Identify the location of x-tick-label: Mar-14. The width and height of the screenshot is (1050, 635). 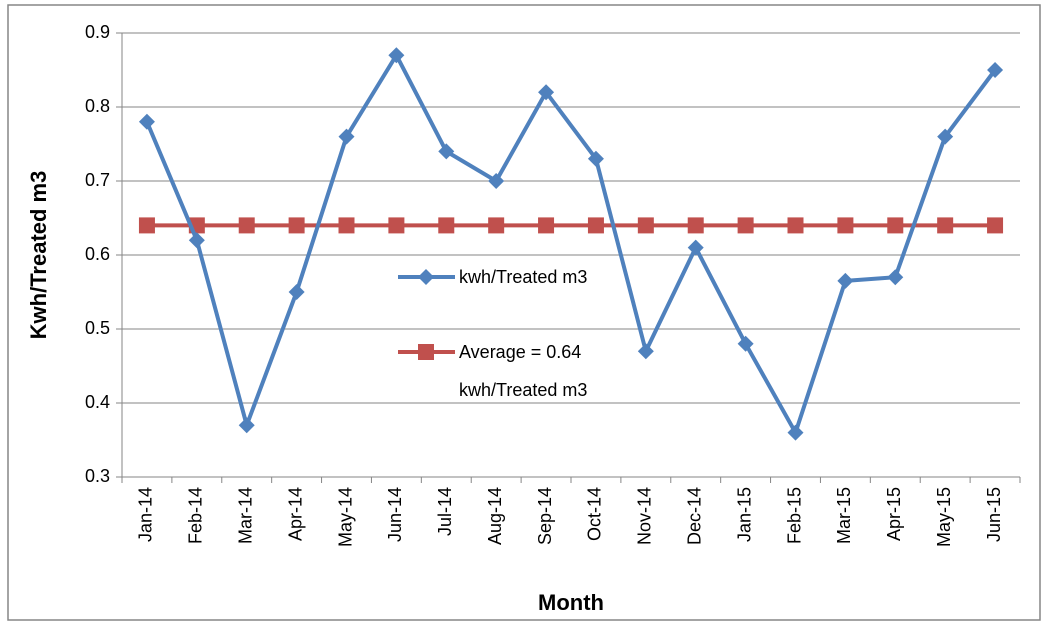
(245, 515).